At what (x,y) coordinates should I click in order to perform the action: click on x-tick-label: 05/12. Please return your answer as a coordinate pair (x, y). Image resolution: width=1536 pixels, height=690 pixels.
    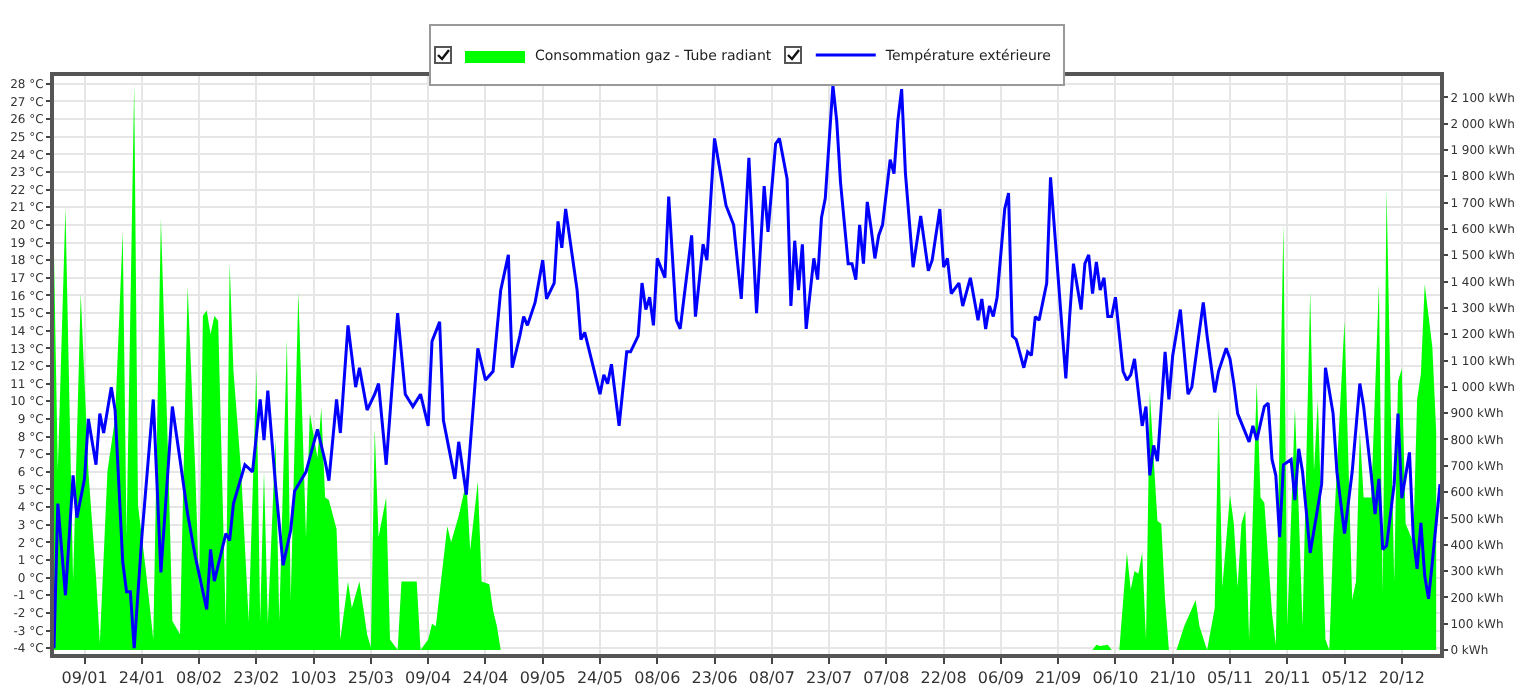
    Looking at the image, I should click on (1344, 678).